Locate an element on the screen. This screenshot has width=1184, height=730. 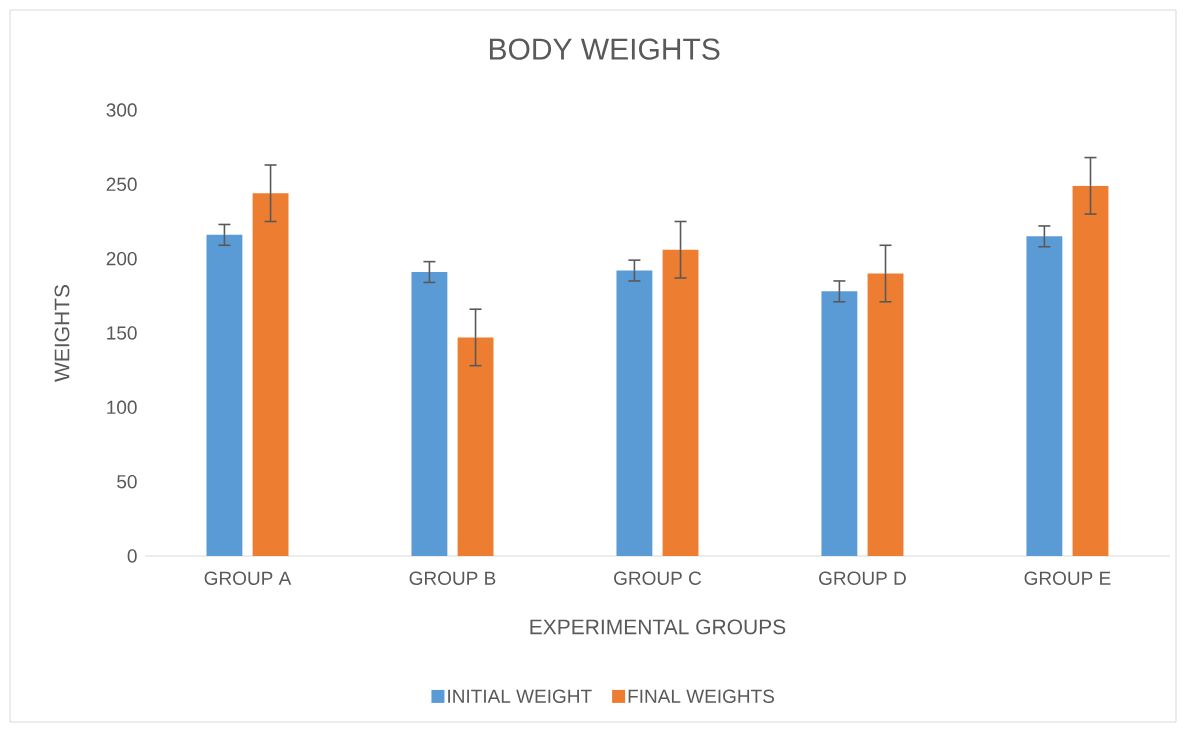
x-tick-label: GROUP C is located at coordinates (658, 578).